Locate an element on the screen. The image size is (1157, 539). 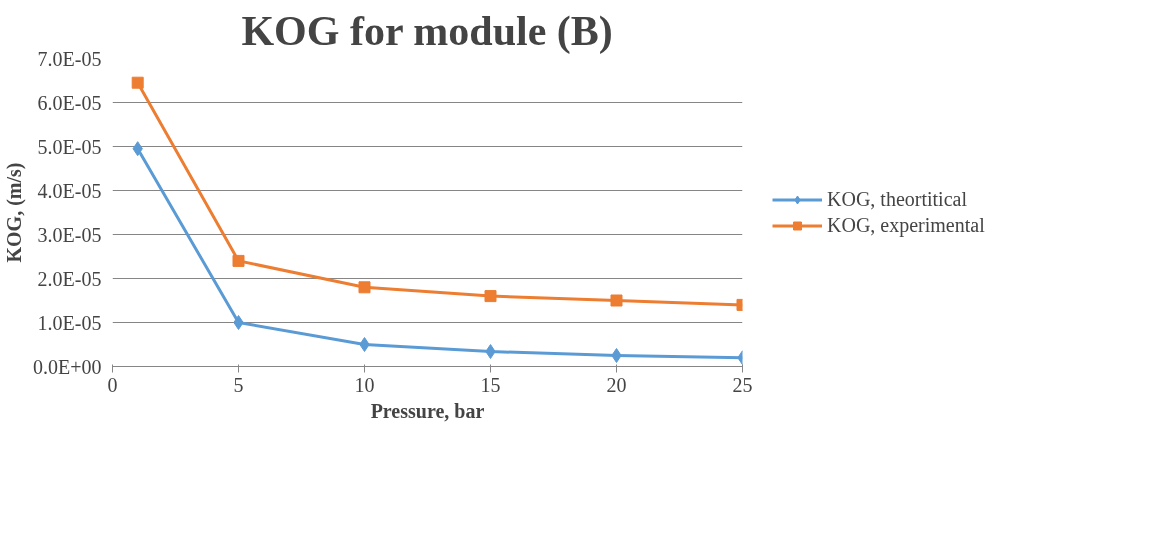
y-tick-label: 1.0E-05 is located at coordinates (69, 322).